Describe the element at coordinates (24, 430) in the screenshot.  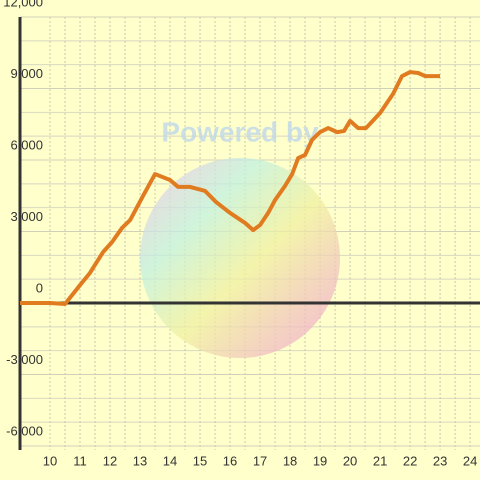
I see `y-tick-label: -6,000` at that location.